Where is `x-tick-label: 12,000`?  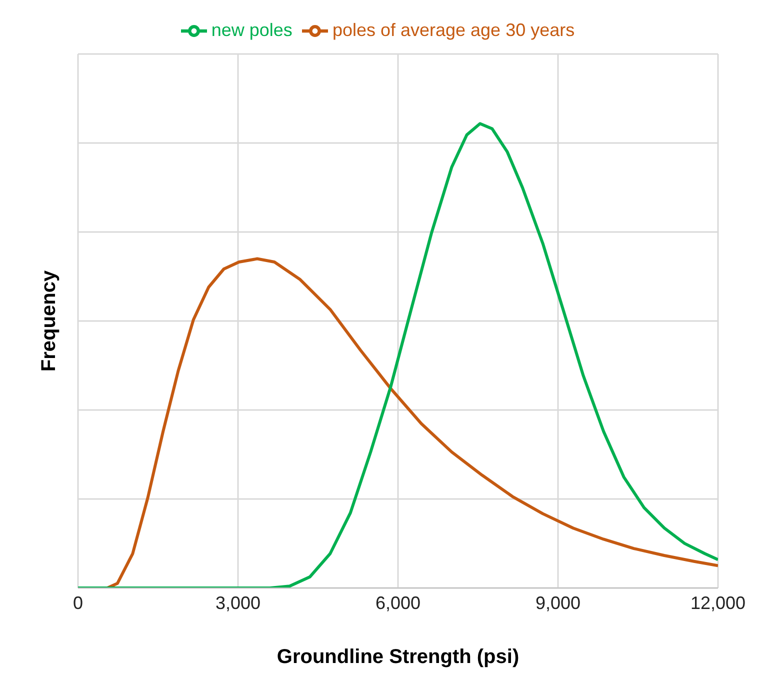 x-tick-label: 12,000 is located at coordinates (718, 602).